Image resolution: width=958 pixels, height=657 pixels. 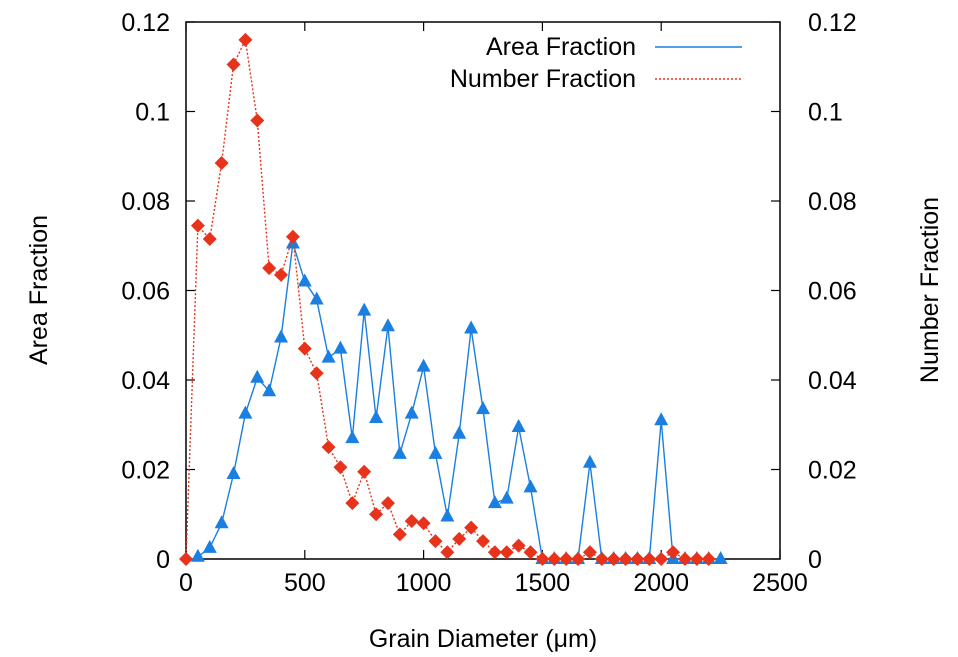 I want to click on legend-label-area-fraction: Area Fraction, so click(x=561, y=47).